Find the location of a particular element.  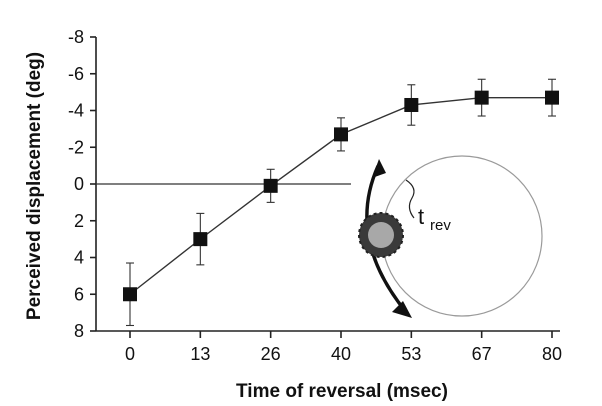

y-tick-label: -6 is located at coordinates (76, 74).